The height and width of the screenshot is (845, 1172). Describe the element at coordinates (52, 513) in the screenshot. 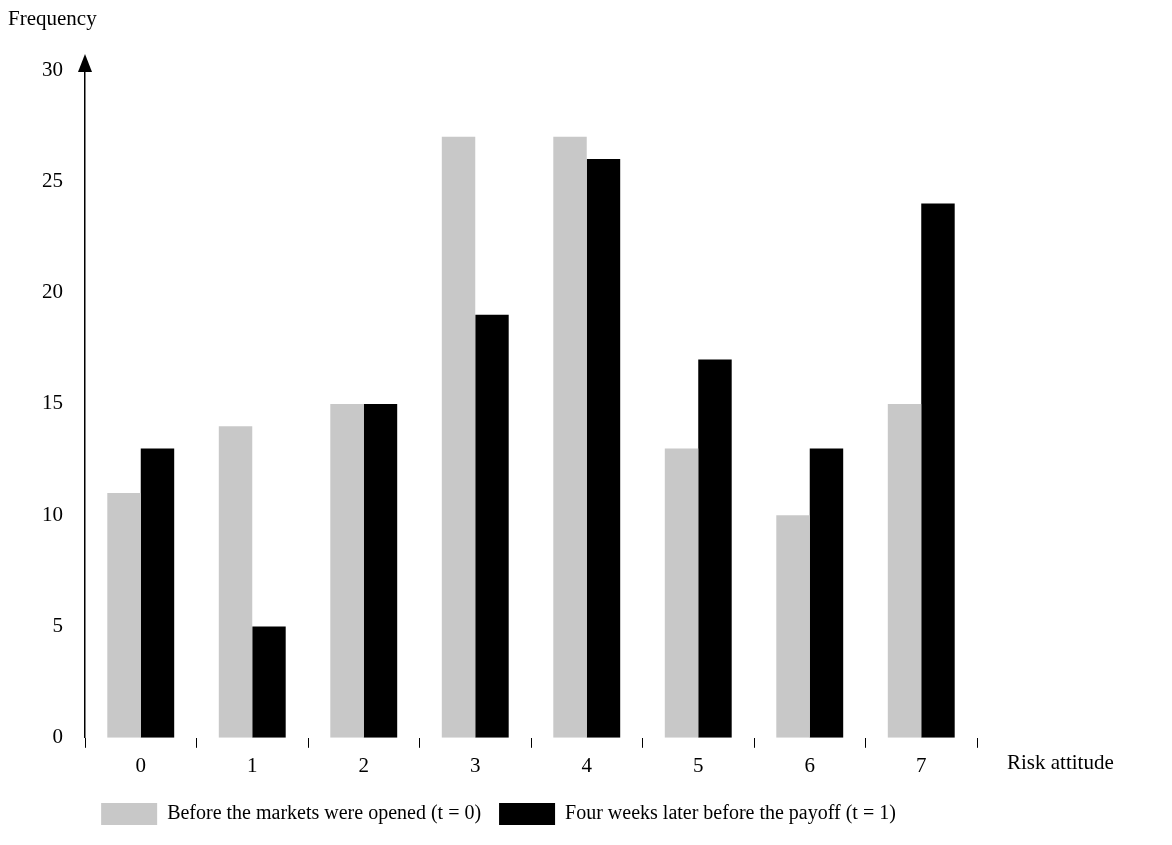

I see `y-tick-label: 10` at that location.